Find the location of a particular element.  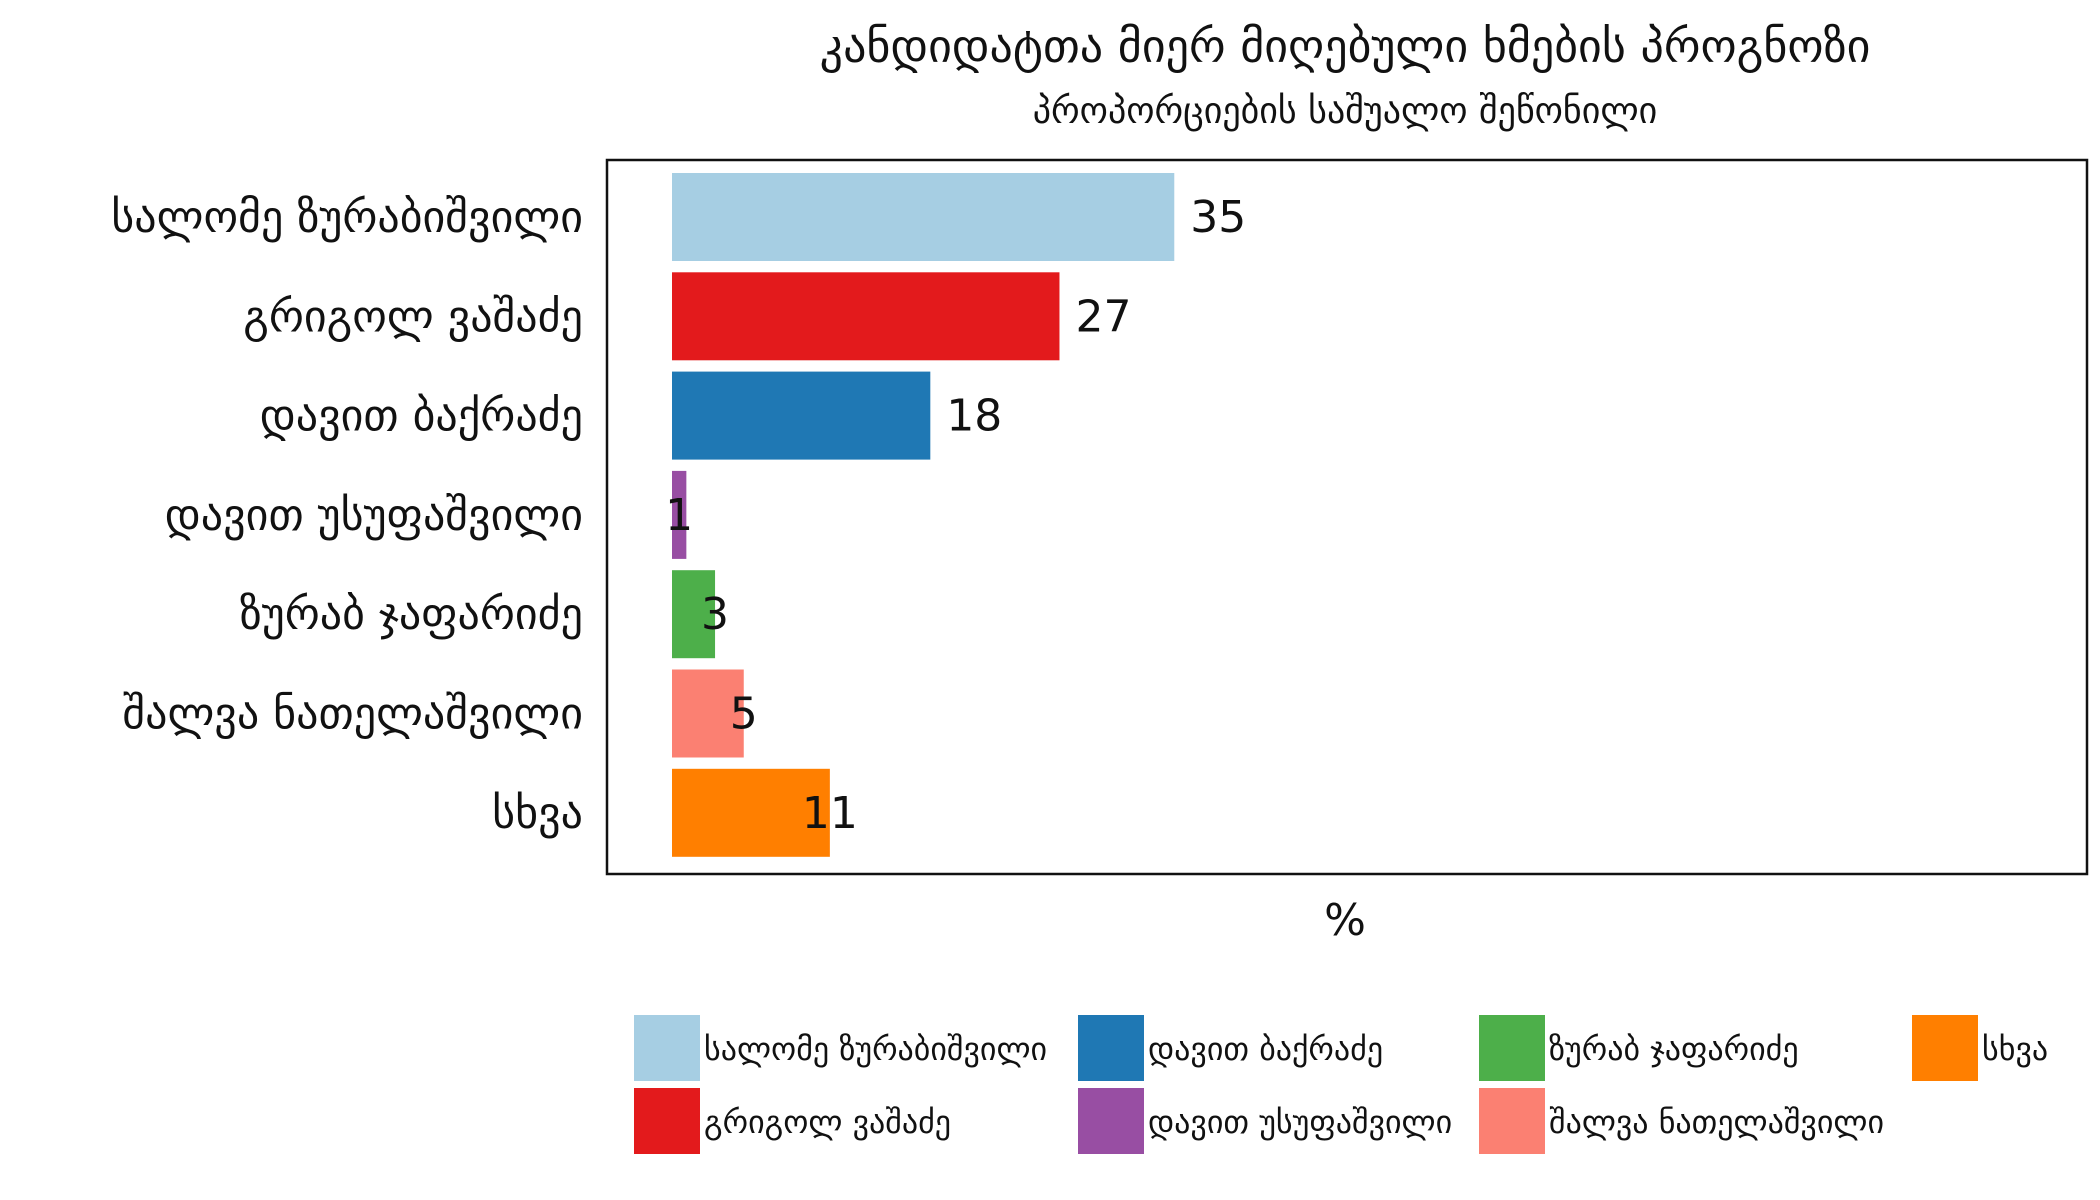

category-label: სხვა is located at coordinates (537, 813).